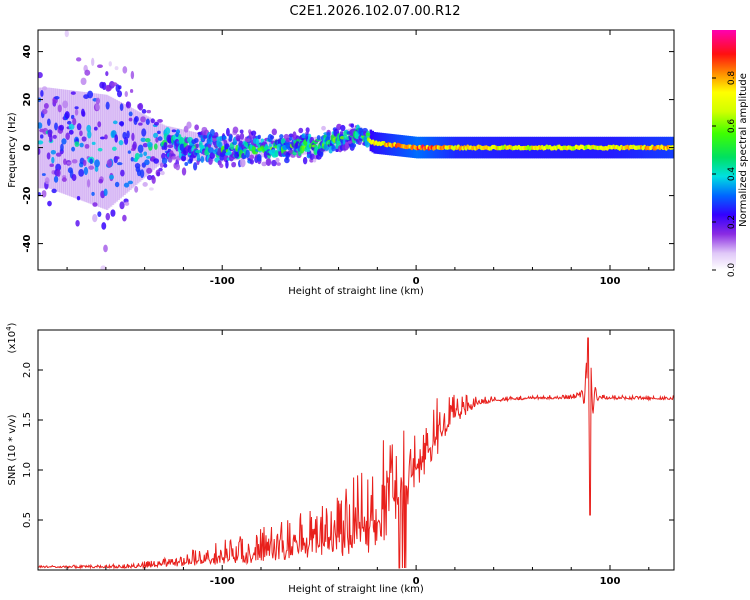 The height and width of the screenshot is (600, 750). I want to click on y-tick-label: 1.0, so click(27, 470).